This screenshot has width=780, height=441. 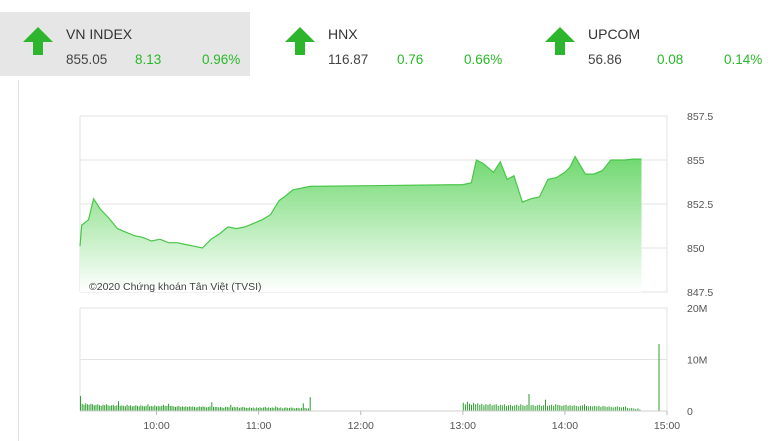 I want to click on x-tick-label: 10:00, so click(x=156, y=426).